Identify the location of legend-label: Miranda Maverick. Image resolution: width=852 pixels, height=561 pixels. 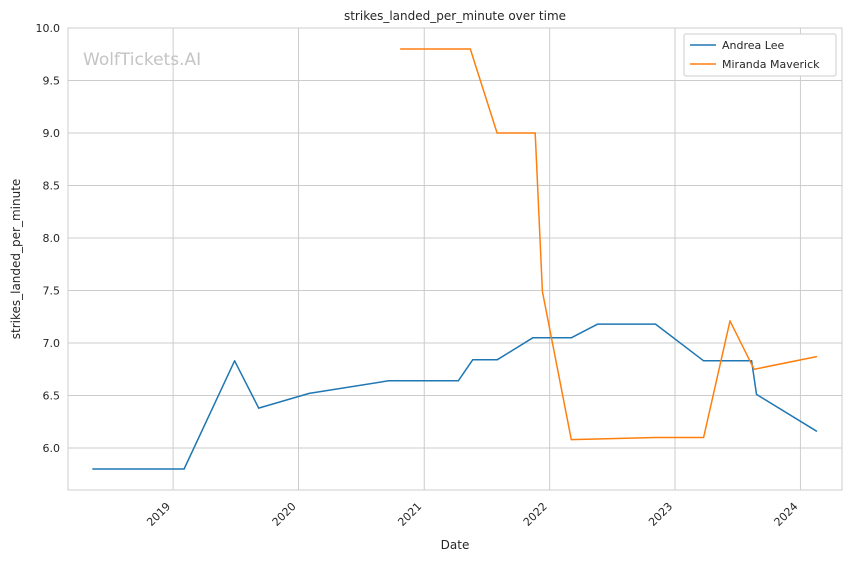
(771, 64).